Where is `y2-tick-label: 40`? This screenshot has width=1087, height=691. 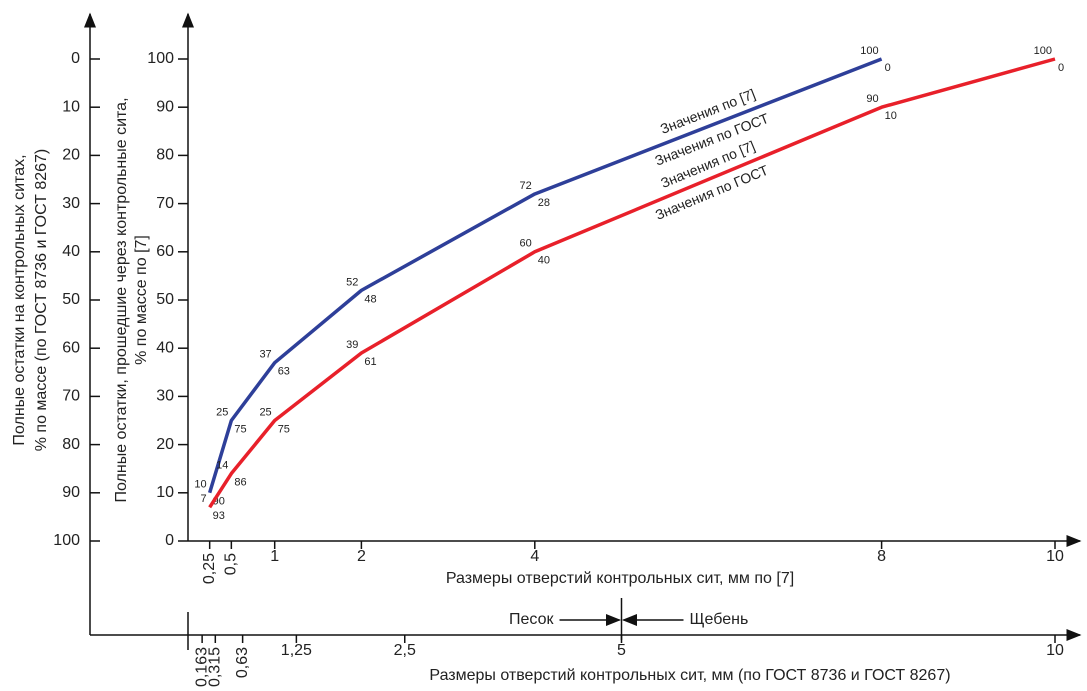
y2-tick-label: 40 is located at coordinates (71, 251).